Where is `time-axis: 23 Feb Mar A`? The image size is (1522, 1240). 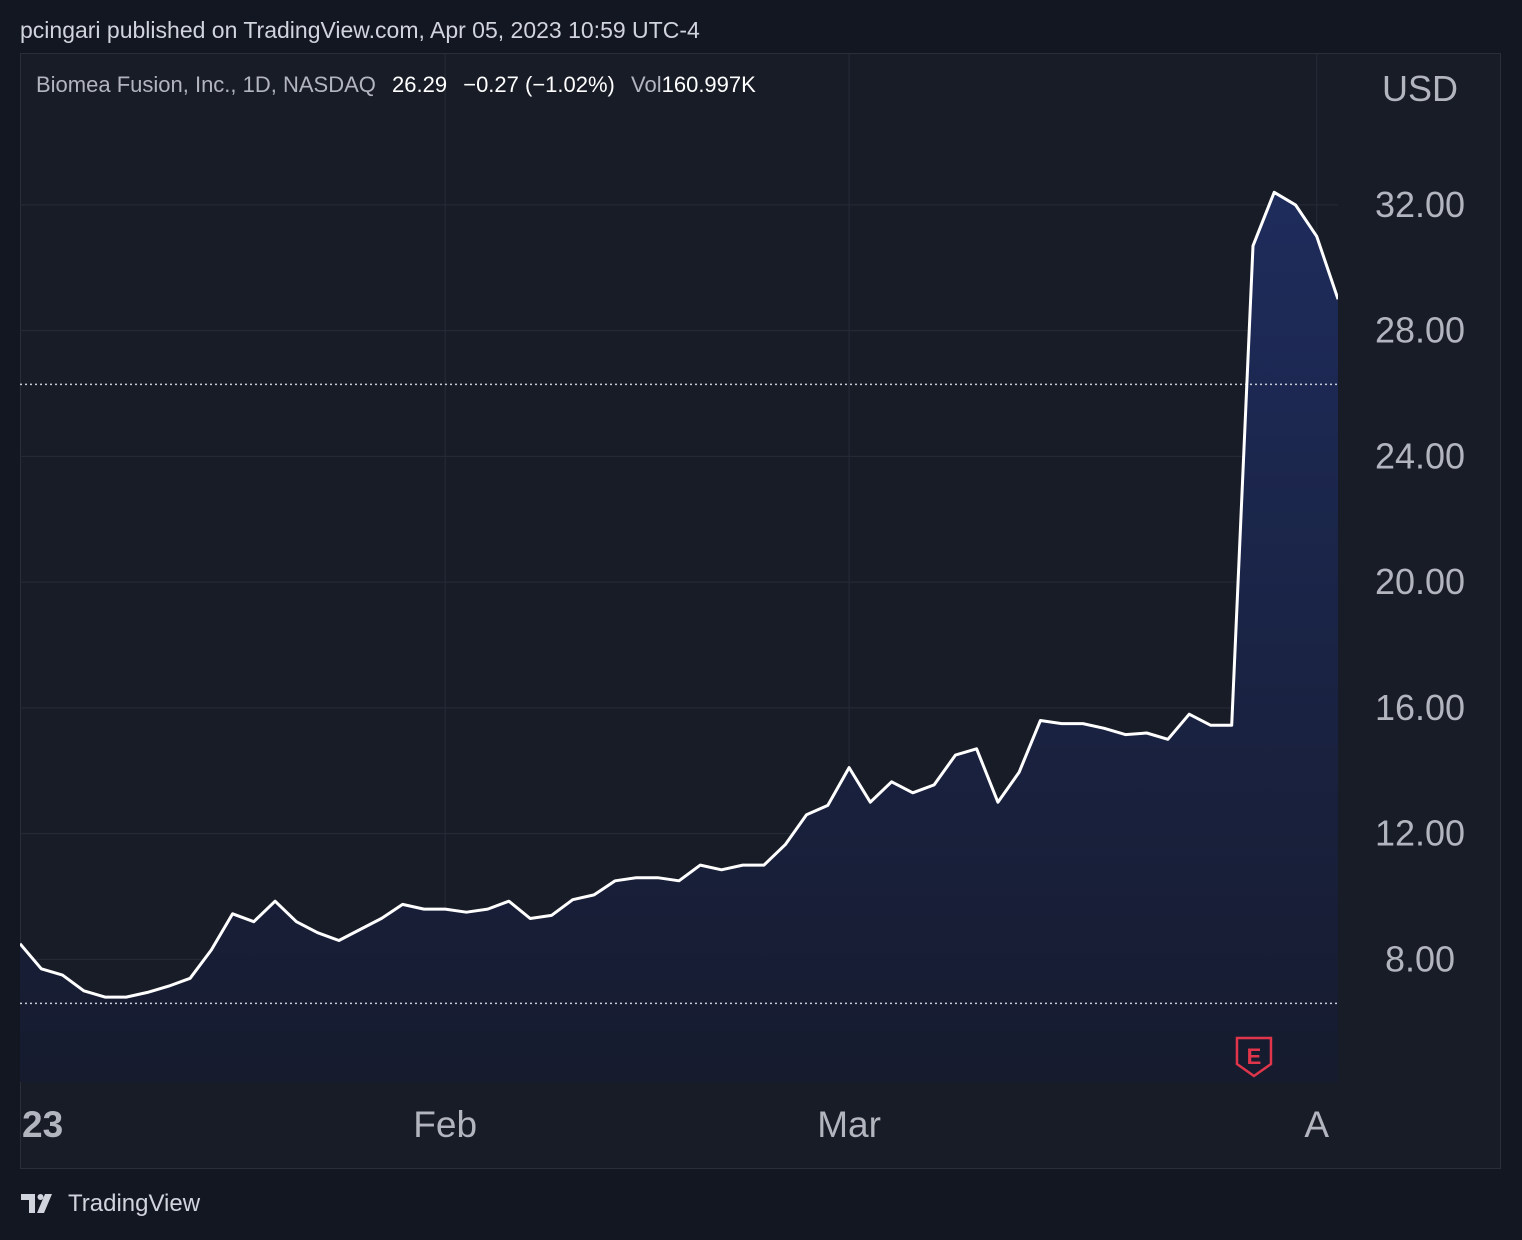 time-axis: 23 Feb Mar A is located at coordinates (675, 1124).